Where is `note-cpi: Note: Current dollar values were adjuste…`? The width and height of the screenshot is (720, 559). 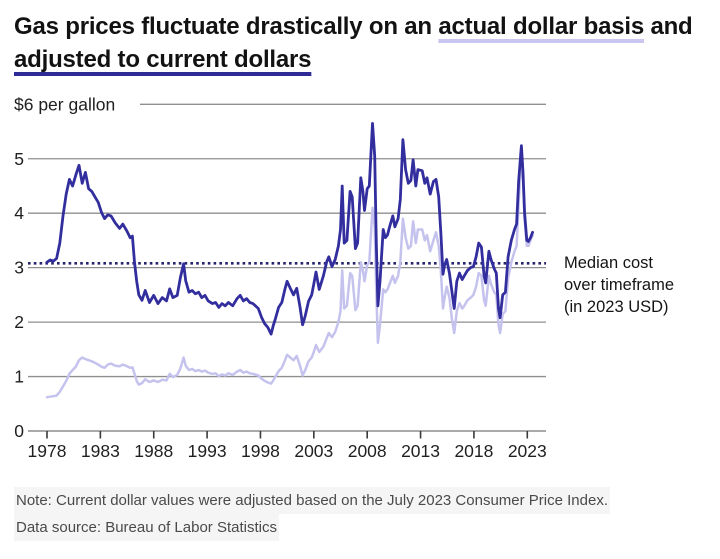 note-cpi: Note: Current dollar values were adjuste… is located at coordinates (312, 500).